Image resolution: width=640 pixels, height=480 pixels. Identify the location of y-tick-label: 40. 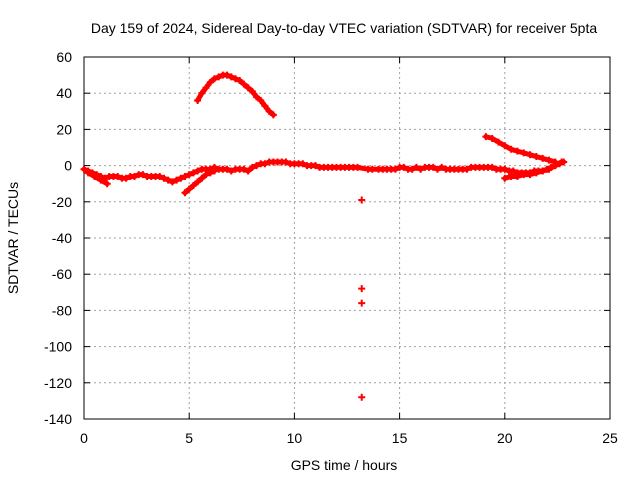
(64, 93).